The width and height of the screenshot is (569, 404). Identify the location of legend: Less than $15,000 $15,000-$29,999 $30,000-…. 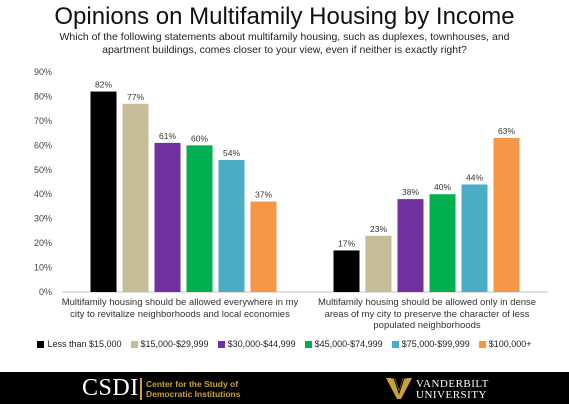
(284, 344).